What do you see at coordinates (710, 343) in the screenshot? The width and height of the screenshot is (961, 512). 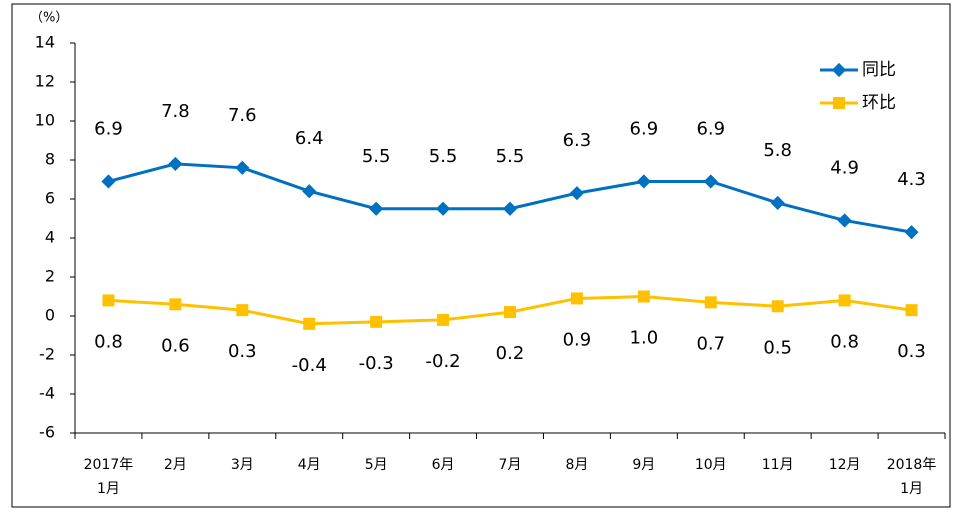 I see `data-label: 0.7` at bounding box center [710, 343].